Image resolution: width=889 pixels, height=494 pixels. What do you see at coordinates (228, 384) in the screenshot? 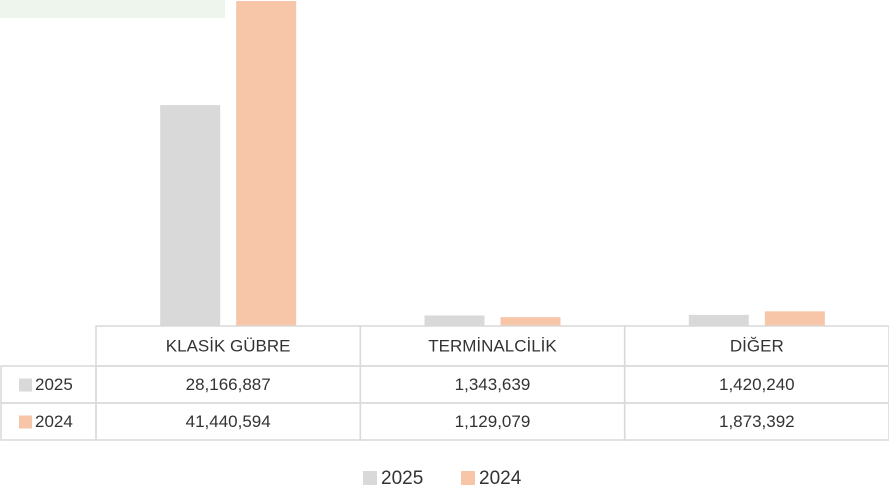
I see `table-value: 28,166,887` at bounding box center [228, 384].